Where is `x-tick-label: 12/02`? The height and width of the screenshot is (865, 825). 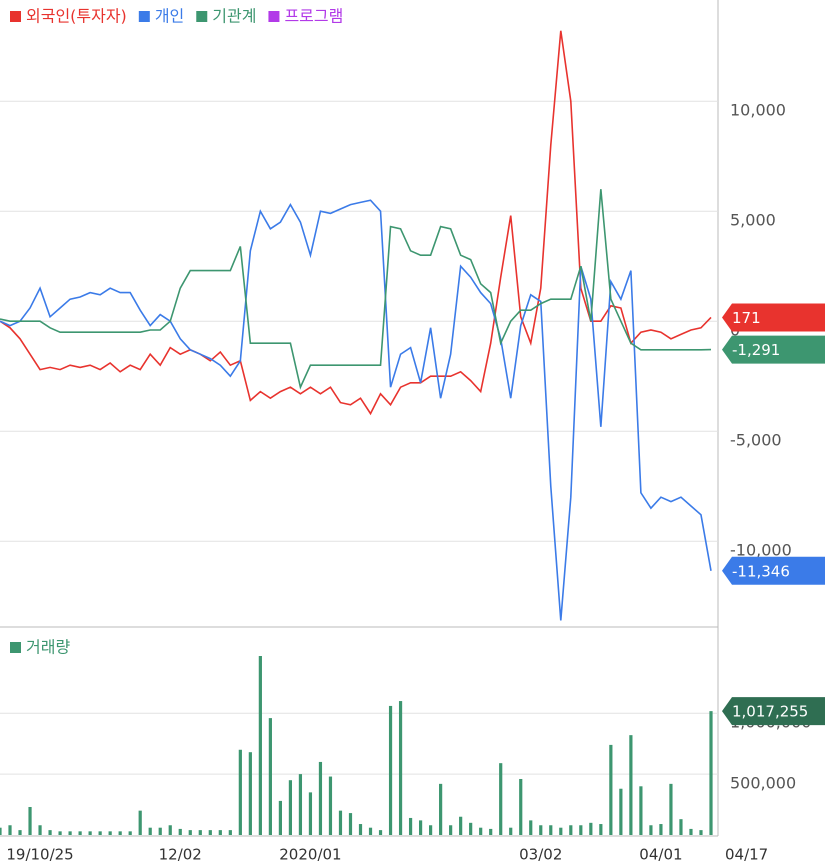
x-tick-label: 12/02 is located at coordinates (180, 855).